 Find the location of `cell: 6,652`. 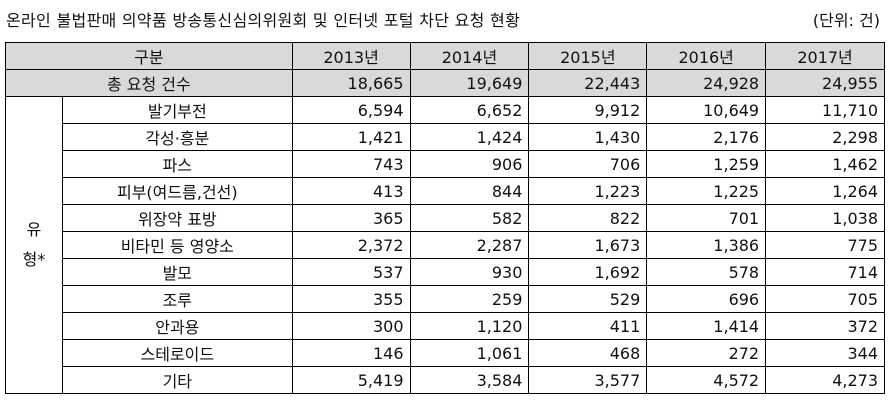

cell: 6,652 is located at coordinates (469, 110).